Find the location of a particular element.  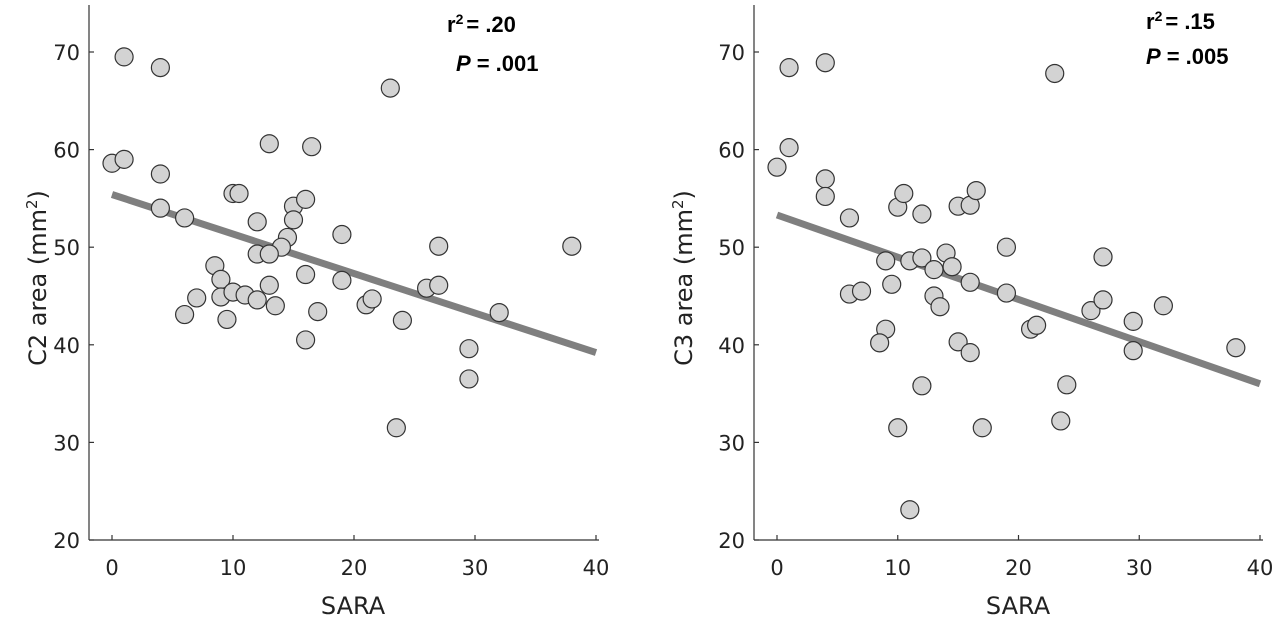

y-ticks-c2: 20 30 40 50 60 70 is located at coordinates (73, 297).